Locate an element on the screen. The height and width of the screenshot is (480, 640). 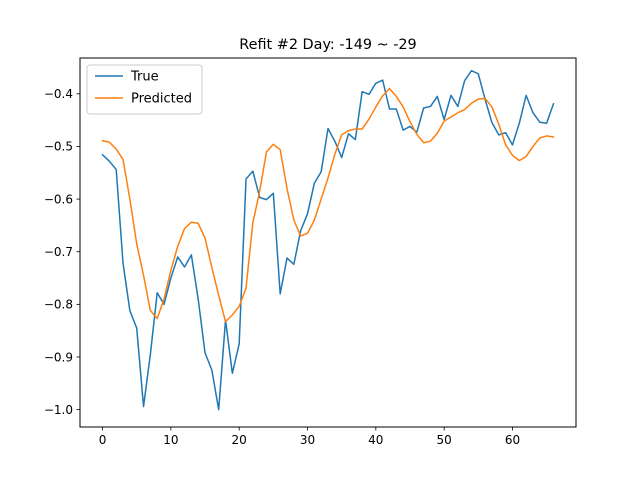
y-tick-label: −0.9 is located at coordinates (58, 357).